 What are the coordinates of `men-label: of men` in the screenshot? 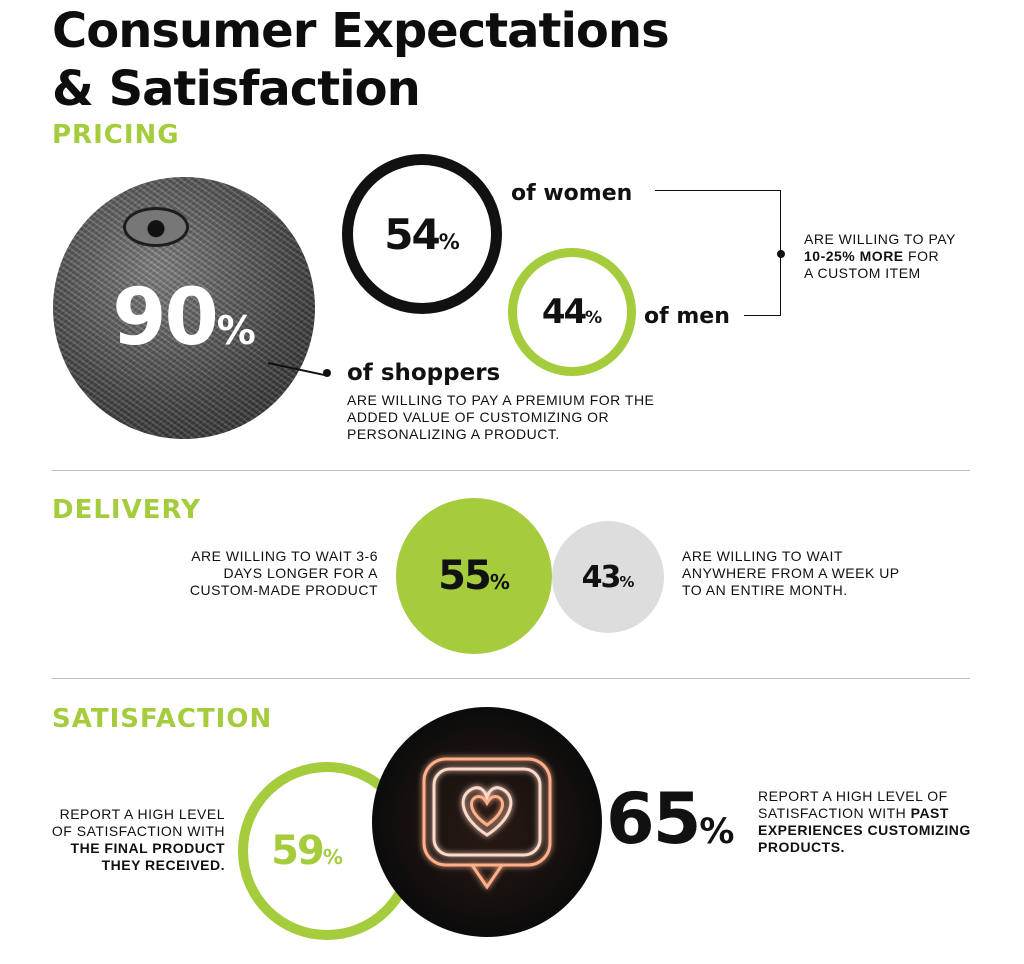 It's located at (687, 316).